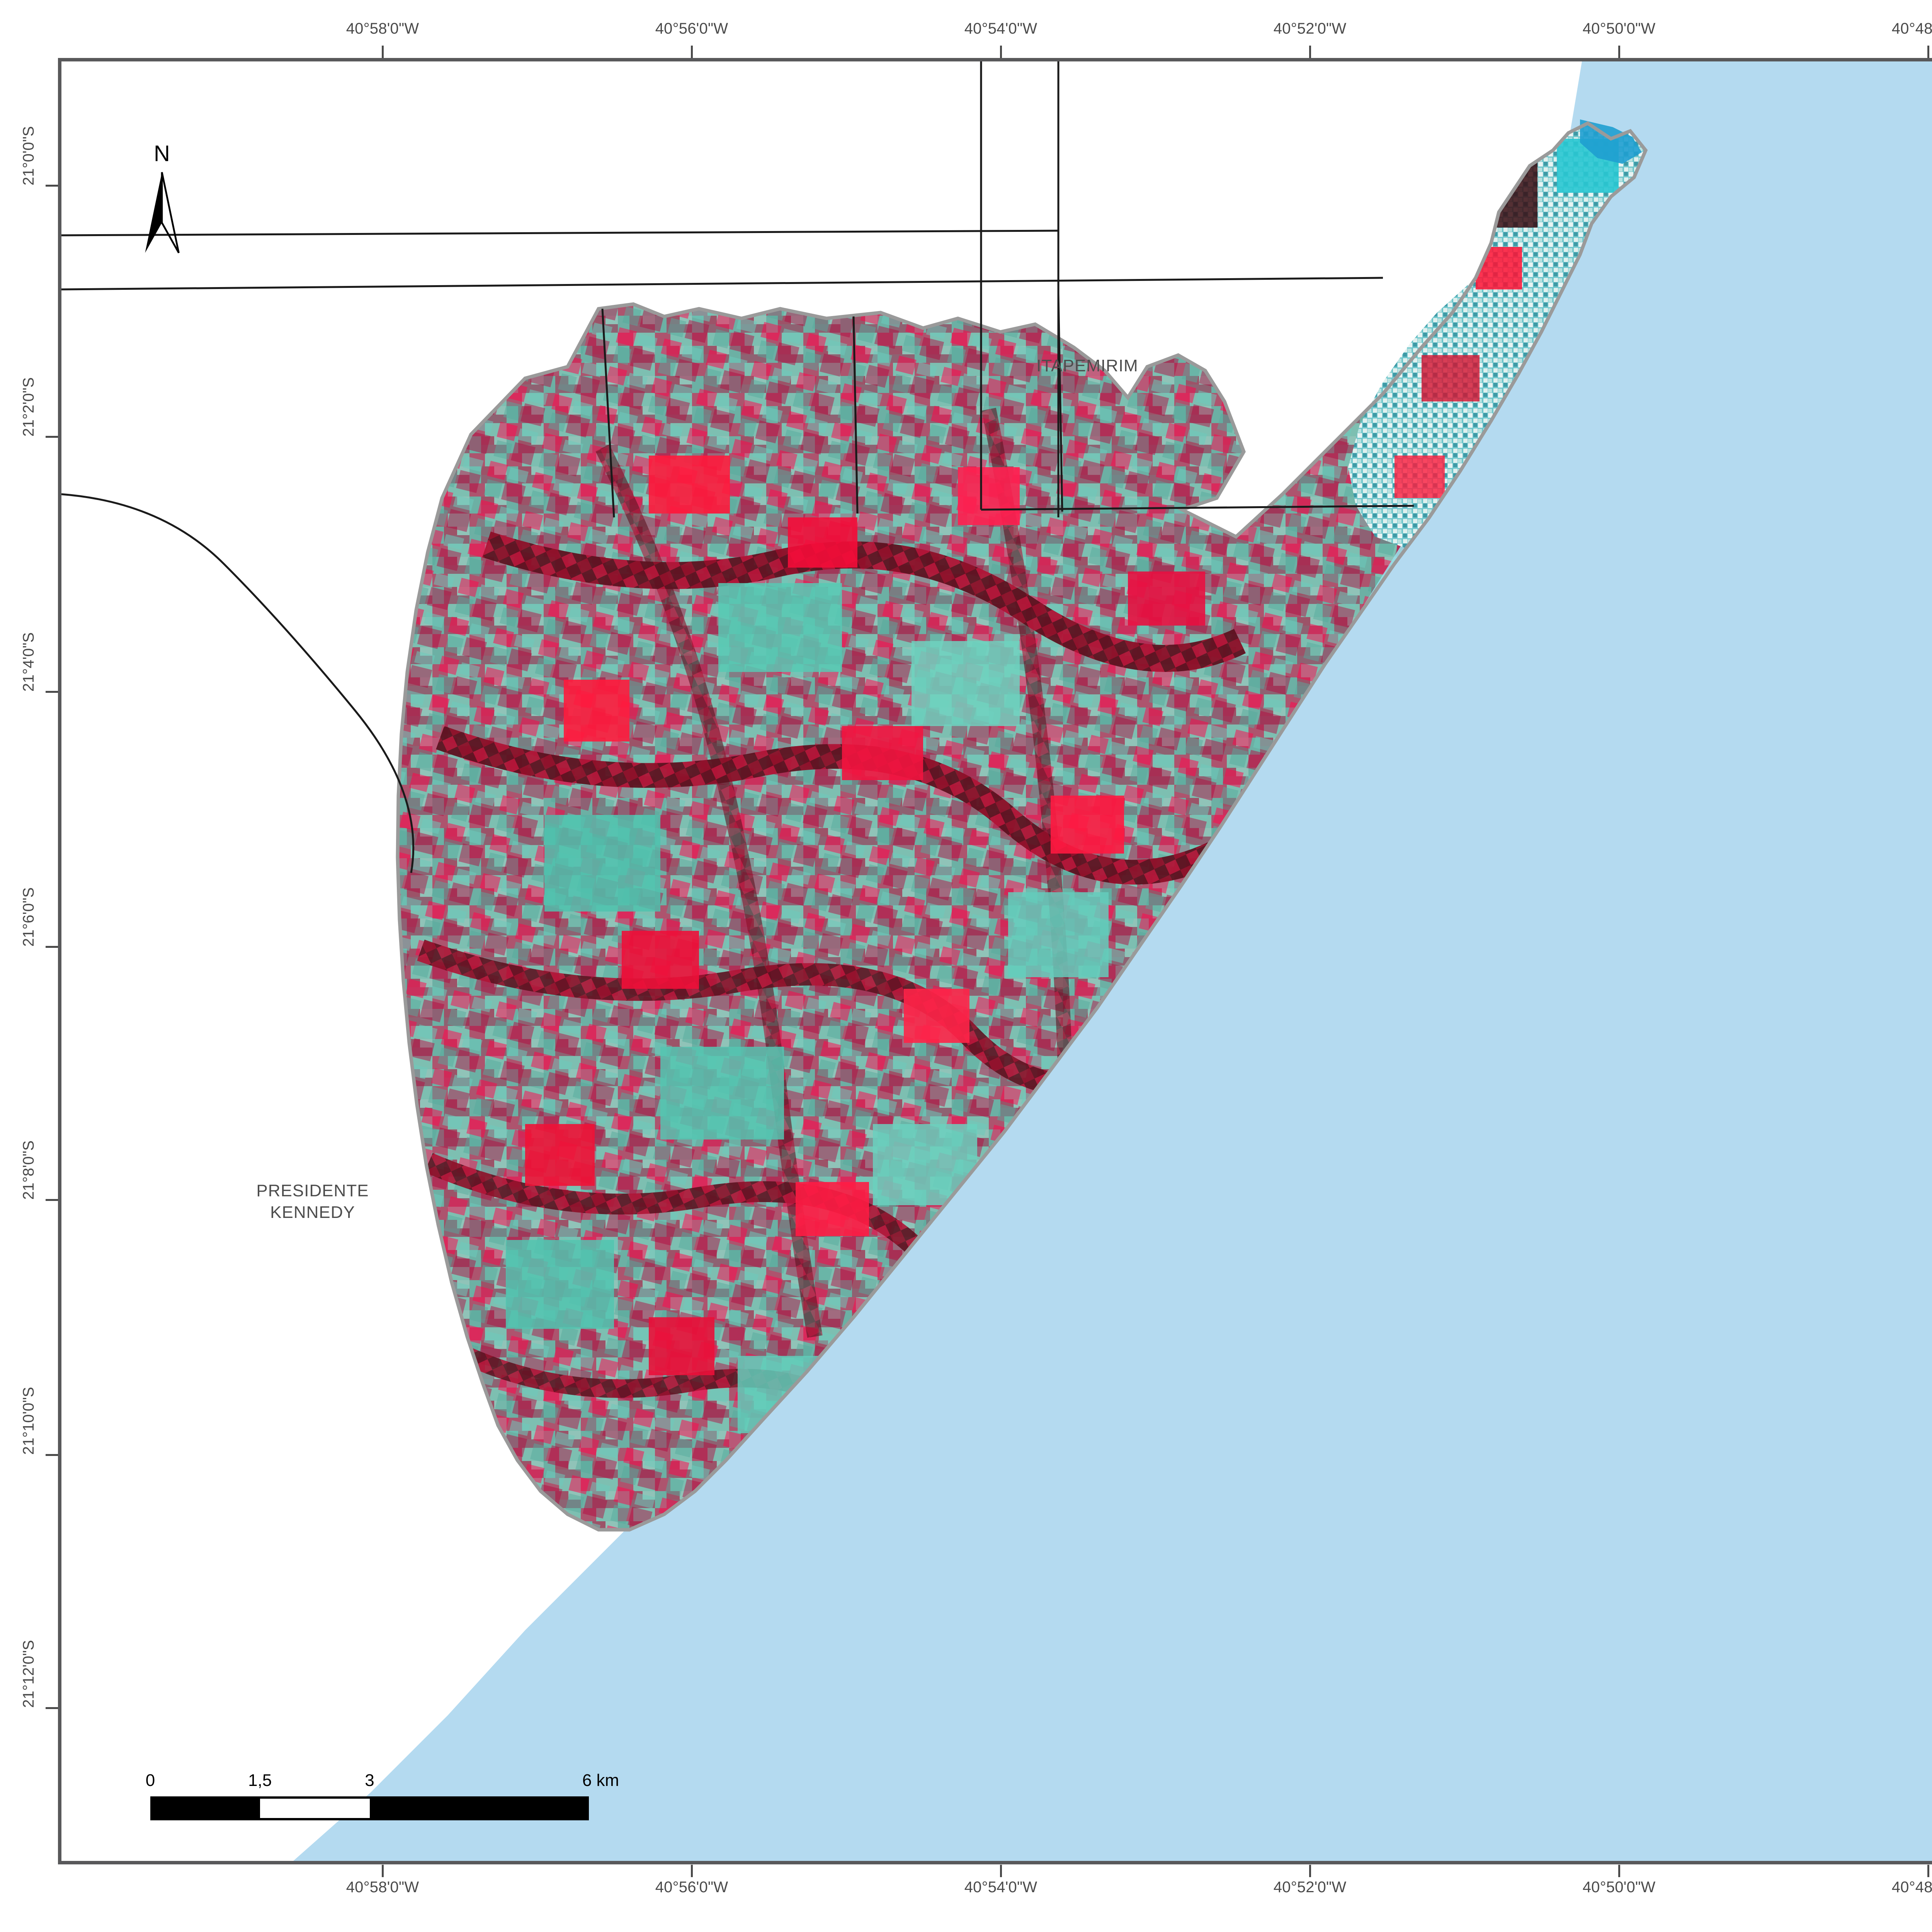 Image resolution: width=1932 pixels, height=1932 pixels. I want to click on north-arrow-icon, so click(162, 212).